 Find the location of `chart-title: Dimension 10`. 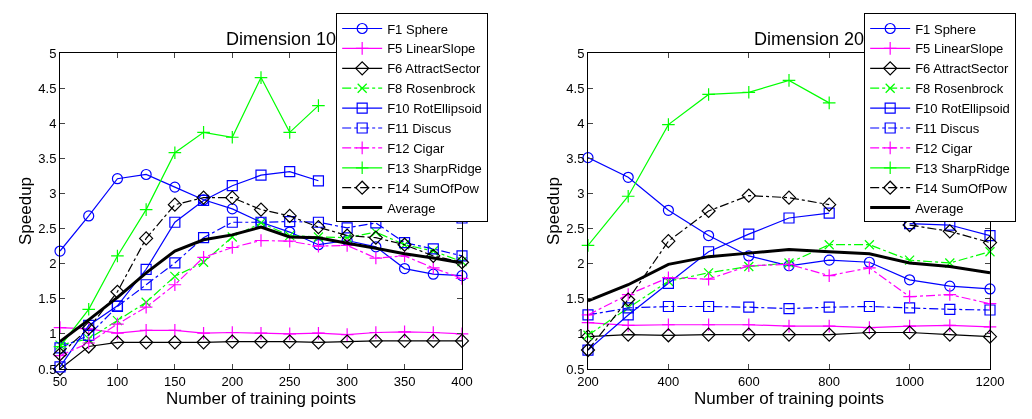

chart-title: Dimension 10 is located at coordinates (281, 39).